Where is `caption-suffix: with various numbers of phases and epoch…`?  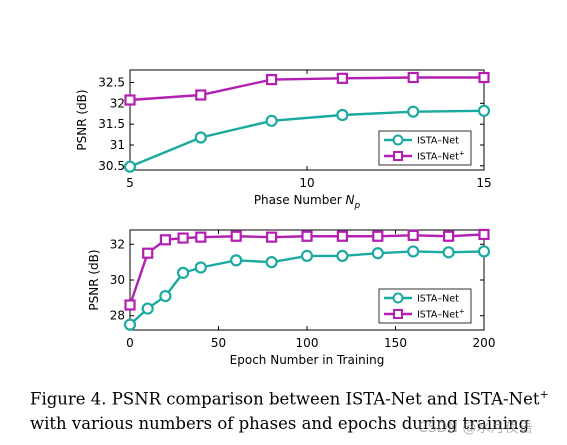 caption-suffix: with various numbers of phases and epoch… is located at coordinates (280, 423).